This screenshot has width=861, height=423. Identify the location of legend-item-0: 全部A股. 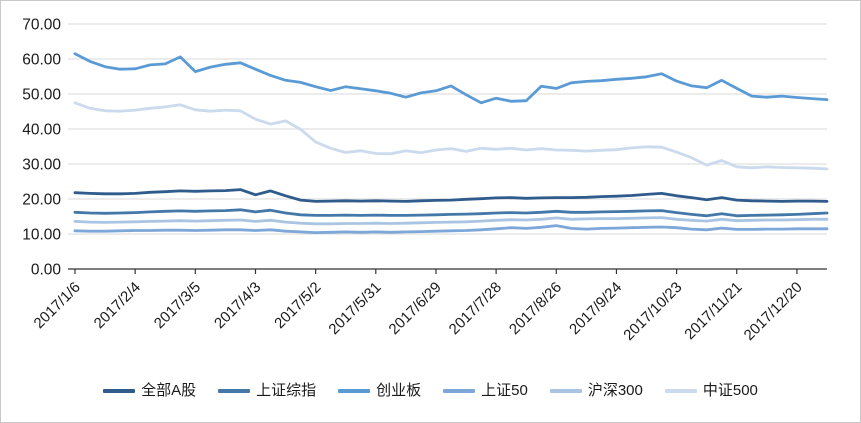
(149, 390).